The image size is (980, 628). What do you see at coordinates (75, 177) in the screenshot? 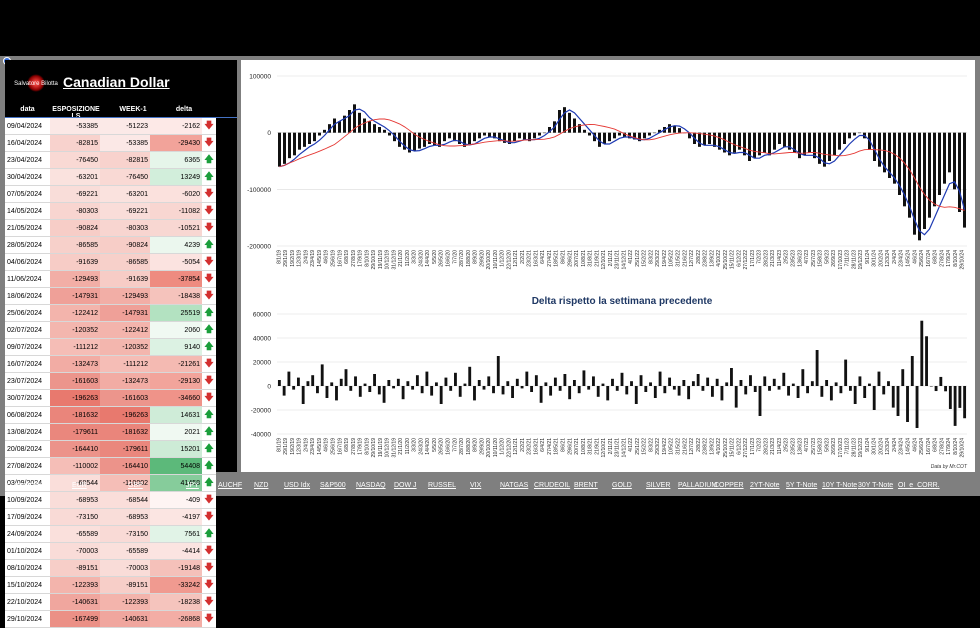
I see `cell-esposizione: -63201` at bounding box center [75, 177].